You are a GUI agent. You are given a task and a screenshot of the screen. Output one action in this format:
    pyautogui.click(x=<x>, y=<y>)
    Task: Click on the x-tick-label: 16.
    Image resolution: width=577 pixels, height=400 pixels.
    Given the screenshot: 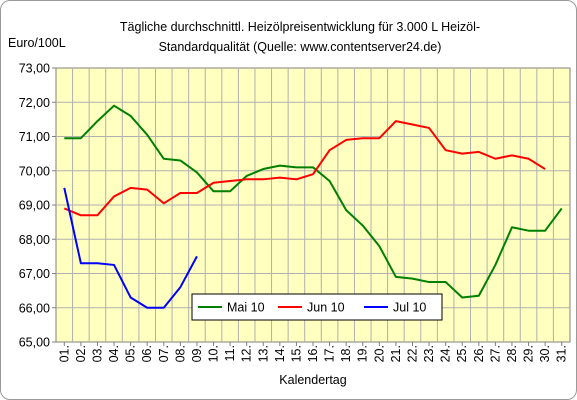 What is the action you would take?
    pyautogui.click(x=313, y=353)
    